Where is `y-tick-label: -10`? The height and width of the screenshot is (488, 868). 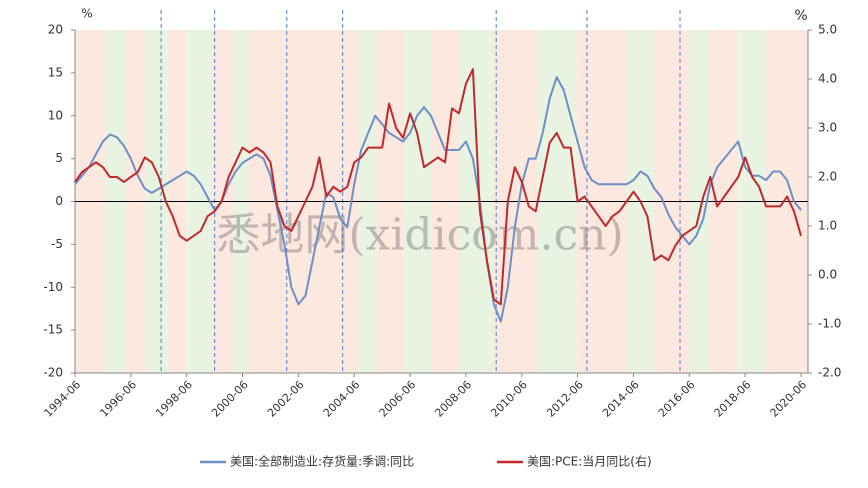
y-tick-label: -10 is located at coordinates (53, 287).